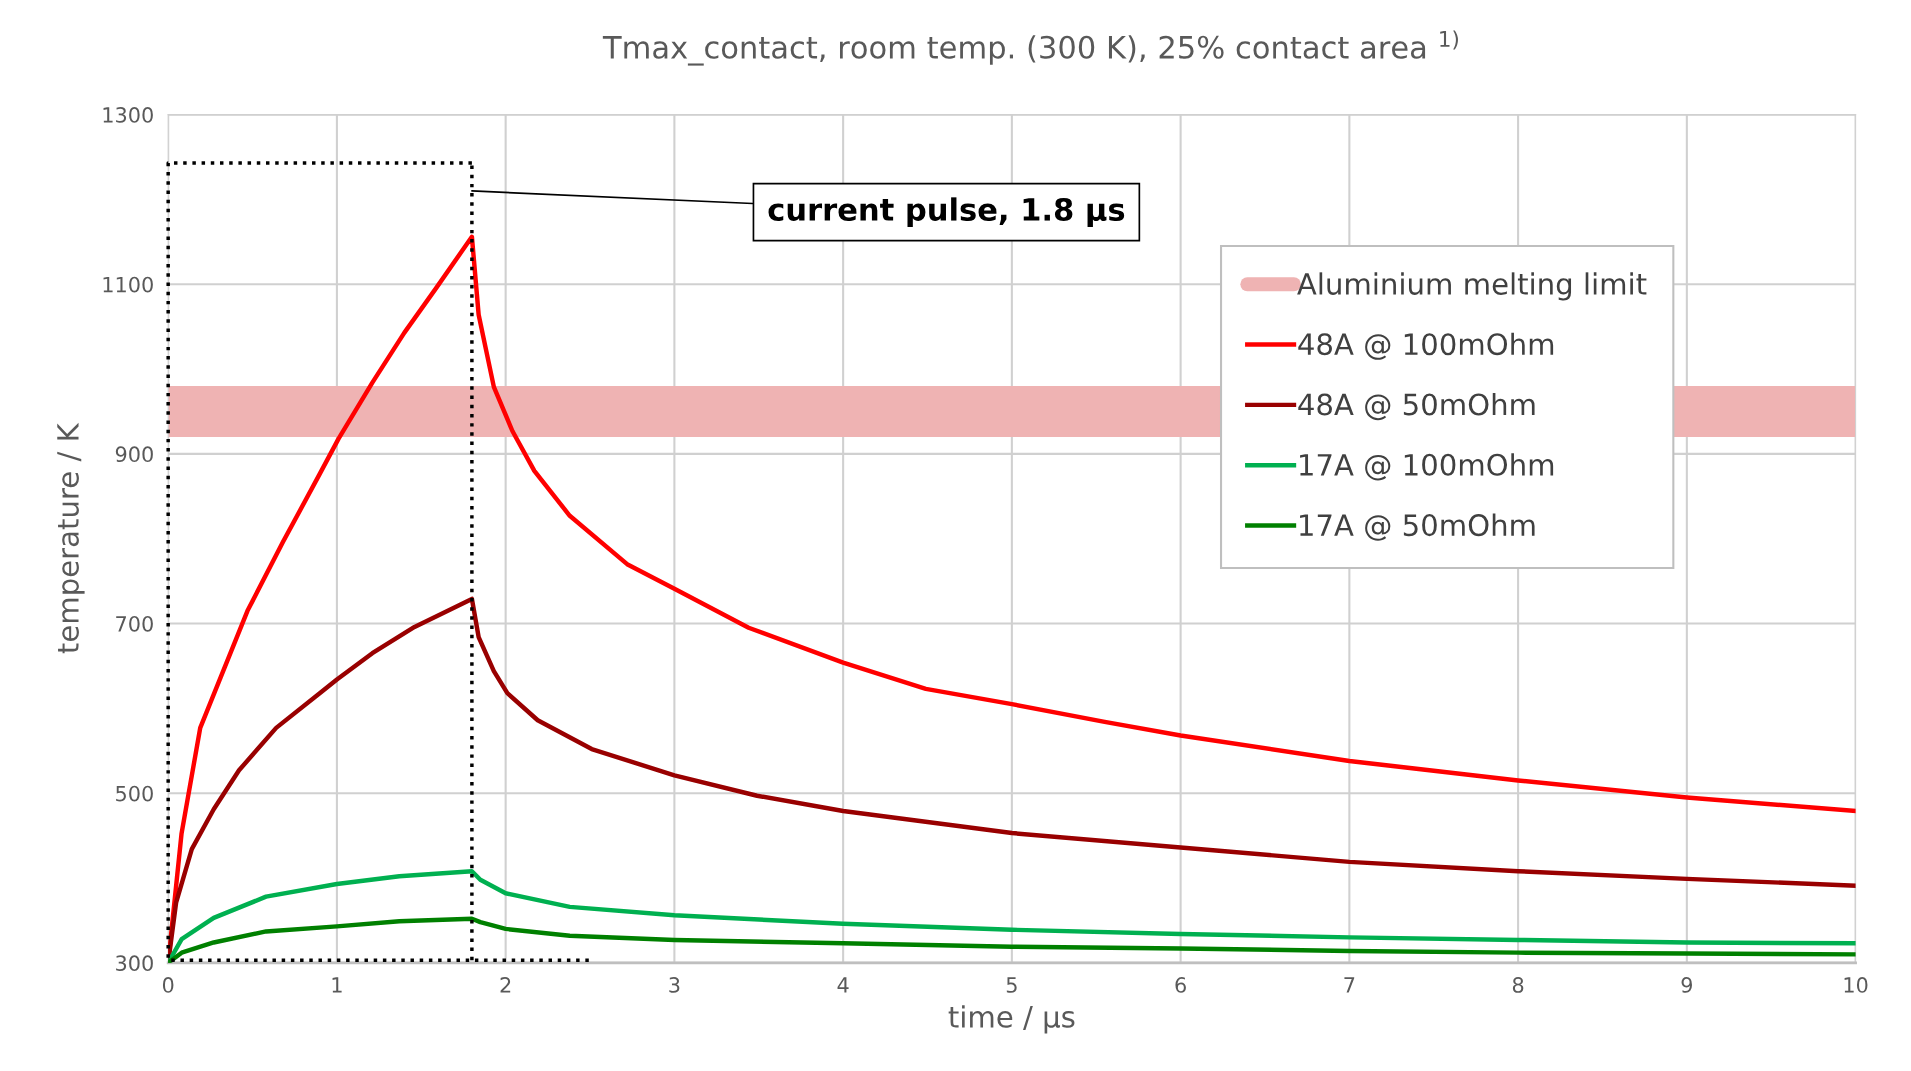 The width and height of the screenshot is (1911, 1071). I want to click on x-tick-label: 8, so click(1518, 985).